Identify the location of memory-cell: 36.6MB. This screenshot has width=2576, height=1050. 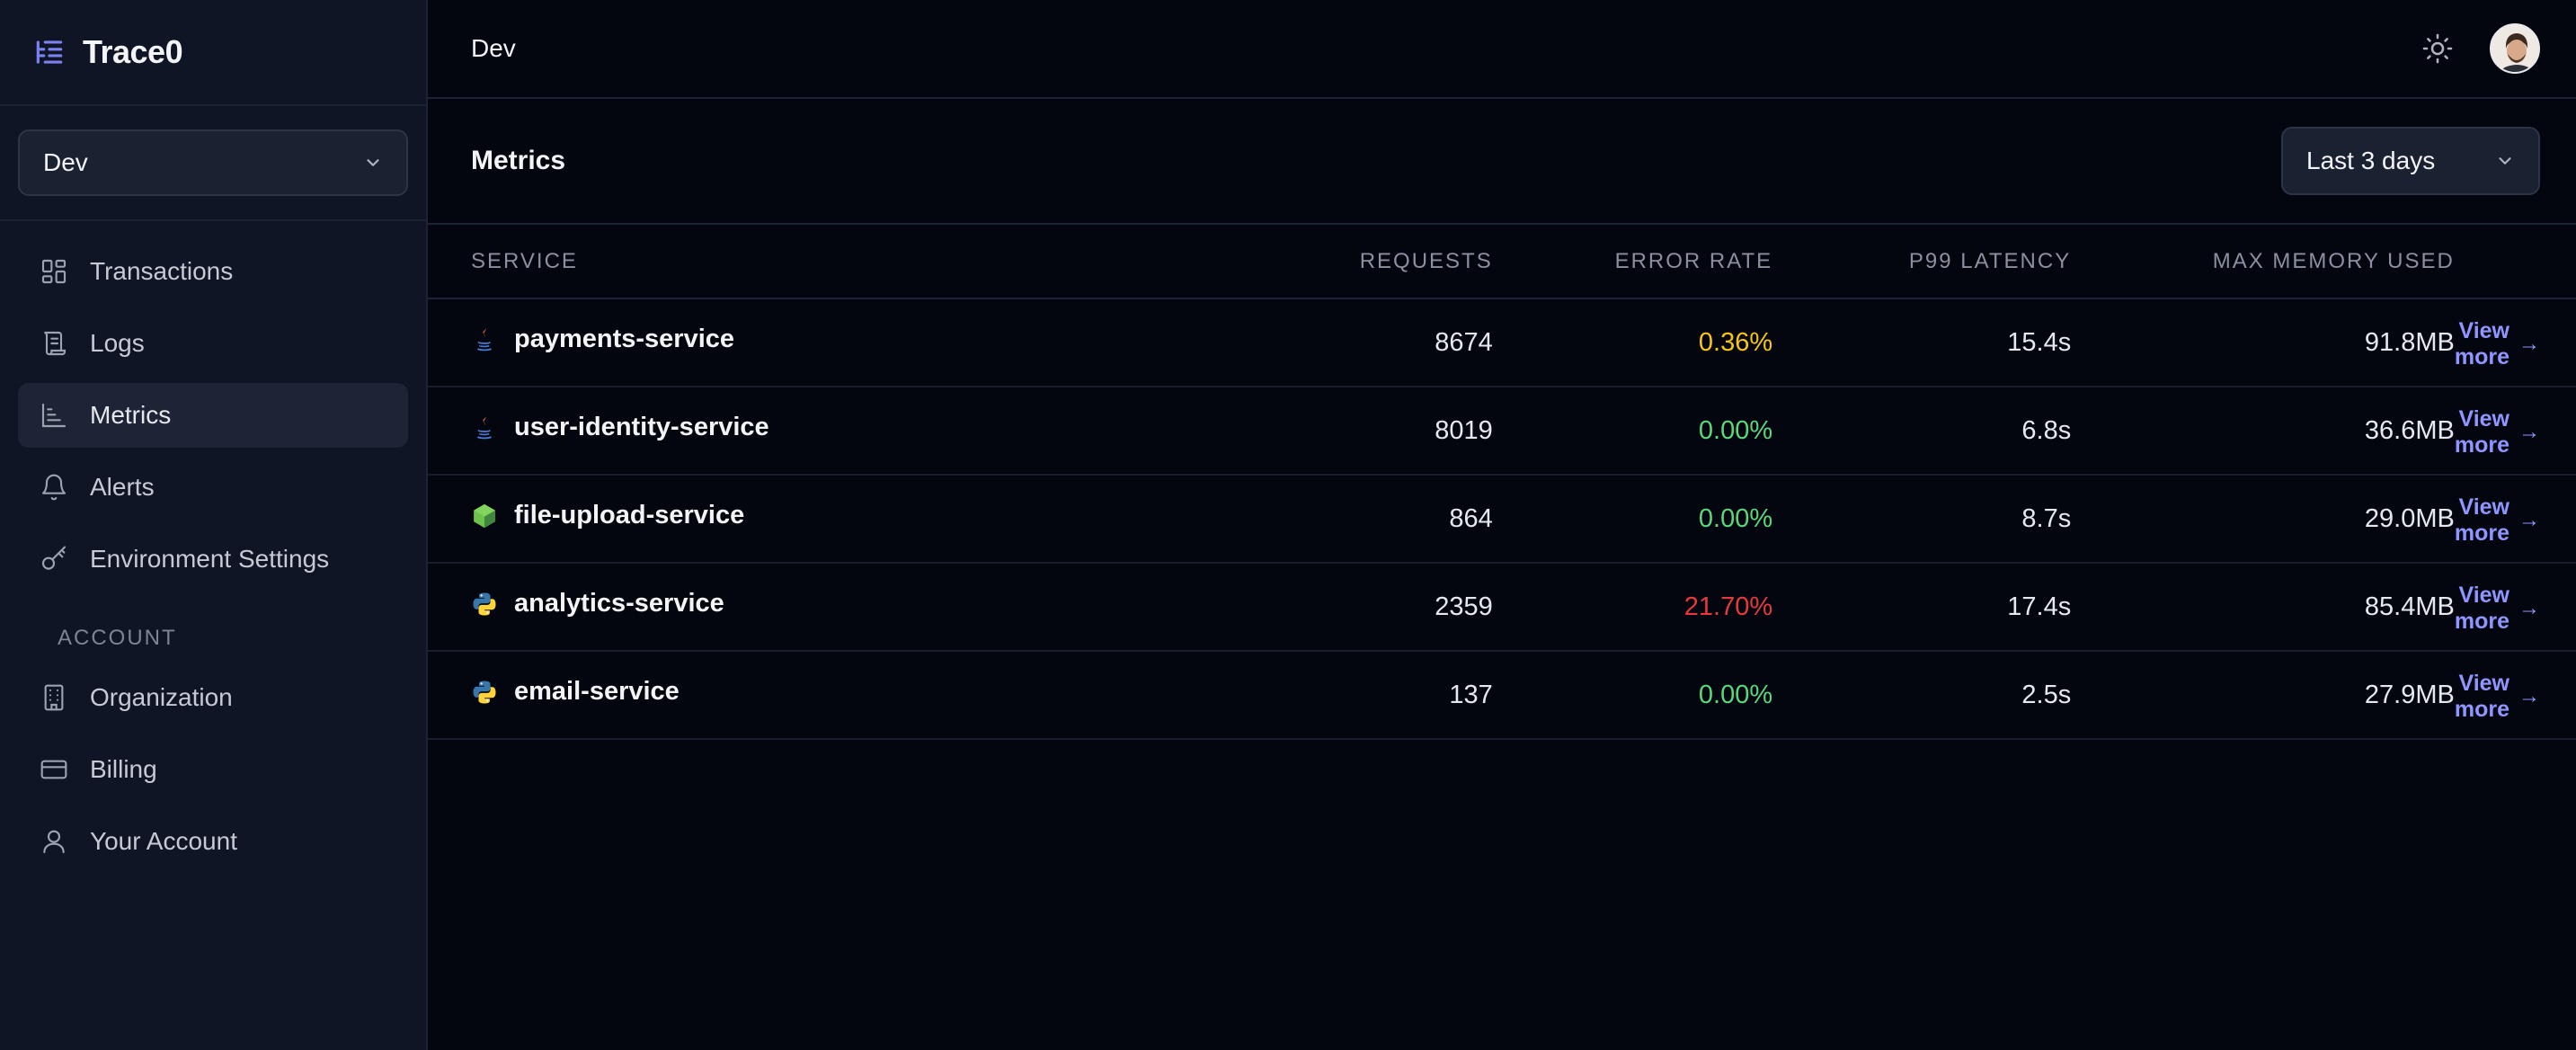
(2263, 431).